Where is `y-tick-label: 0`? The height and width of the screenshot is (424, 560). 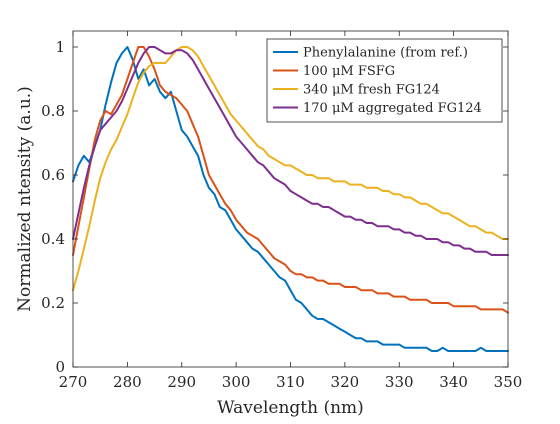
y-tick-label: 0 is located at coordinates (60, 367).